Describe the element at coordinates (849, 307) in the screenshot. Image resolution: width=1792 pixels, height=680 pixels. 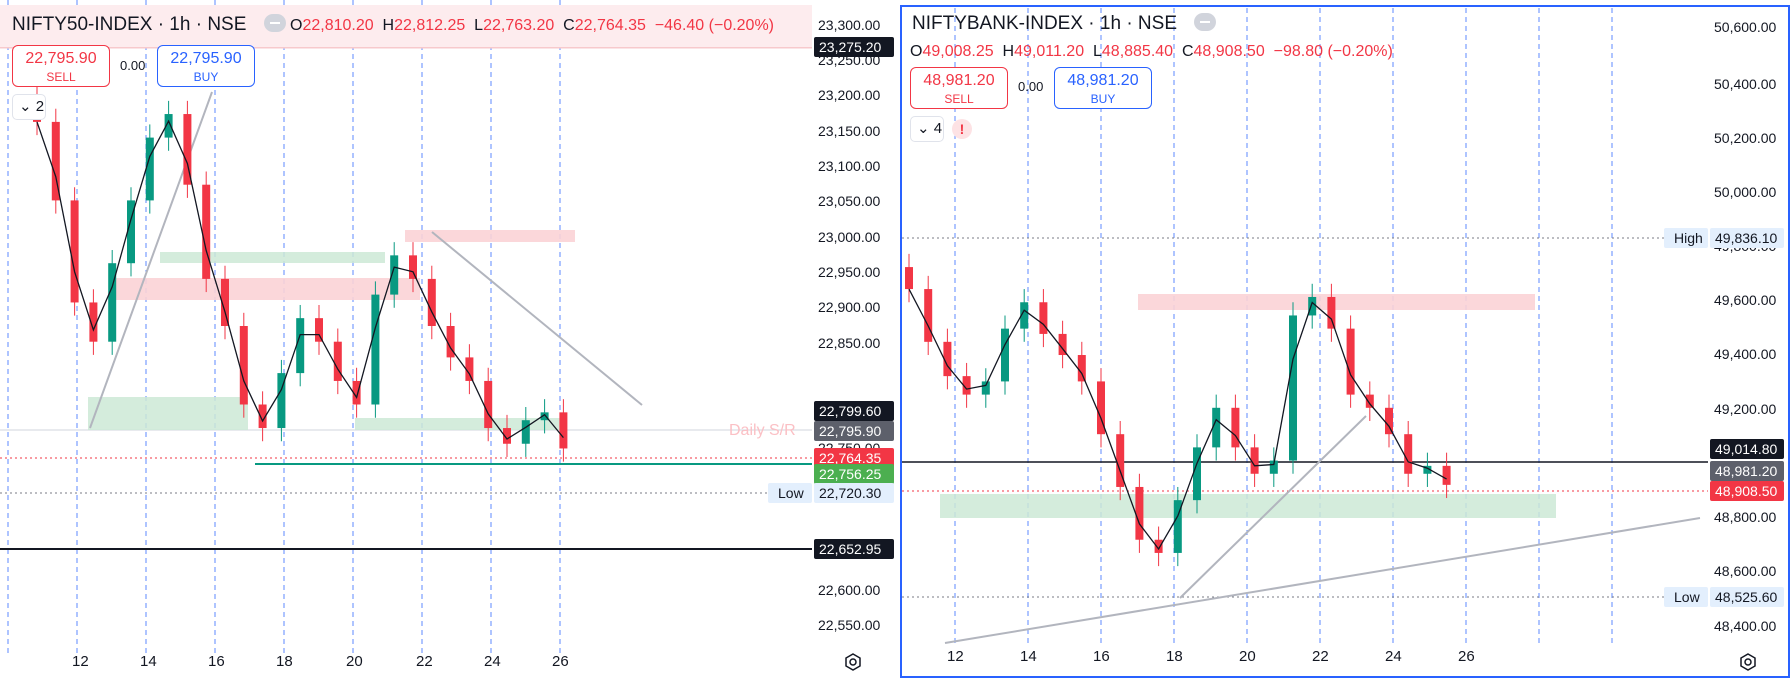
I see `price-tick-label: 22,900.00` at that location.